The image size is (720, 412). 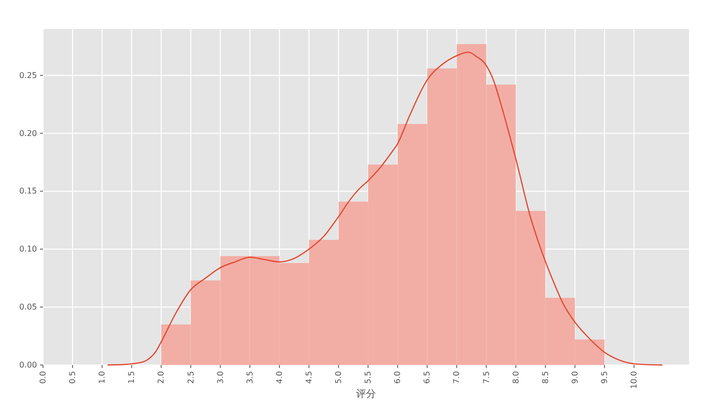 I want to click on x-tick-label: 2.5, so click(x=191, y=377).